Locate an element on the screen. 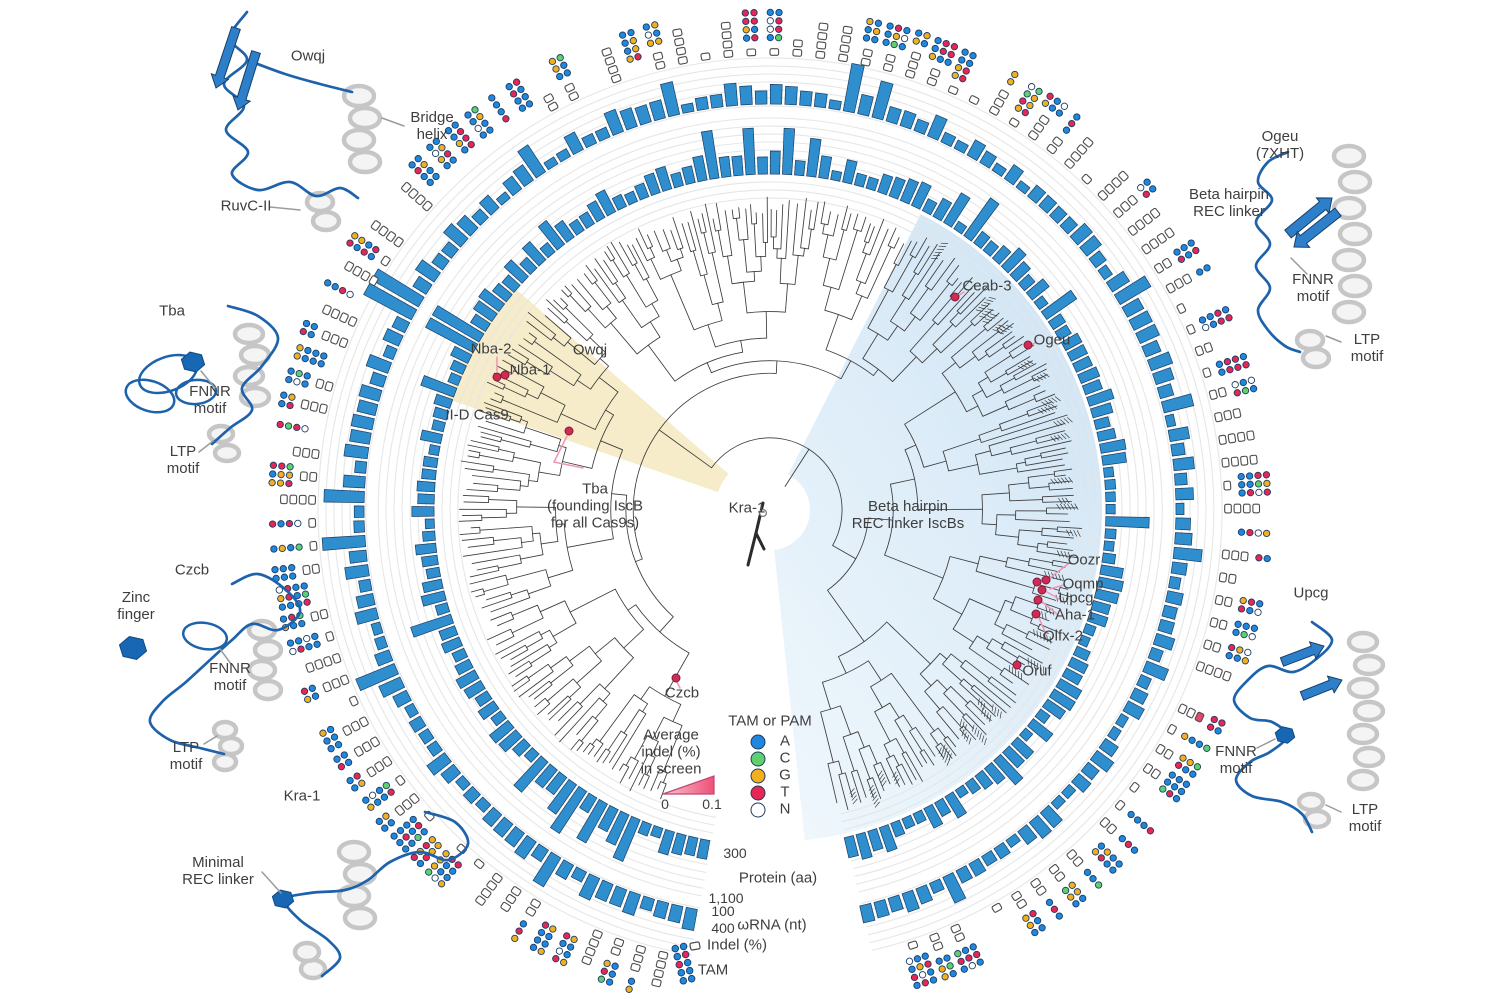  annotation-czcb-fnnr-motif: FNNR motif is located at coordinates (230, 677).